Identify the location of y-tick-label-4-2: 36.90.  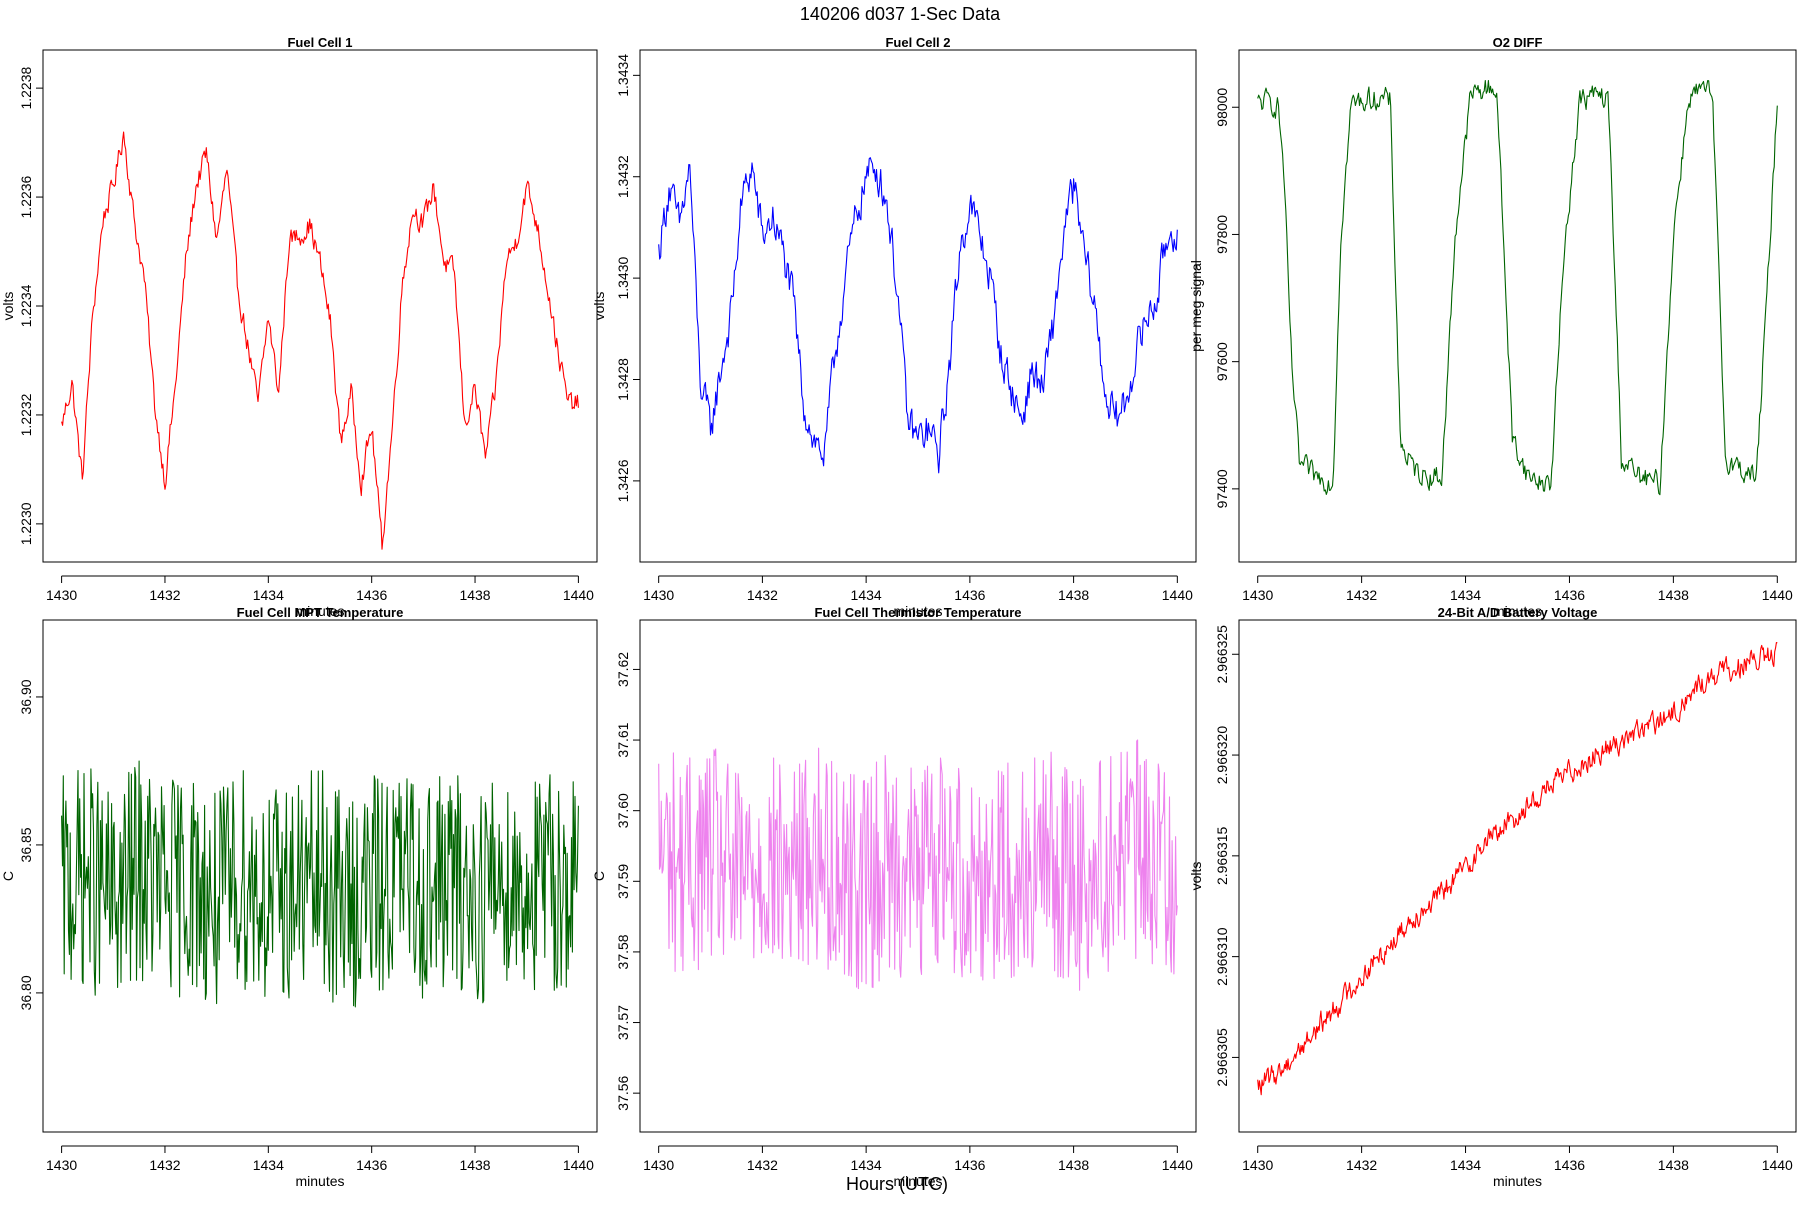
(26, 696).